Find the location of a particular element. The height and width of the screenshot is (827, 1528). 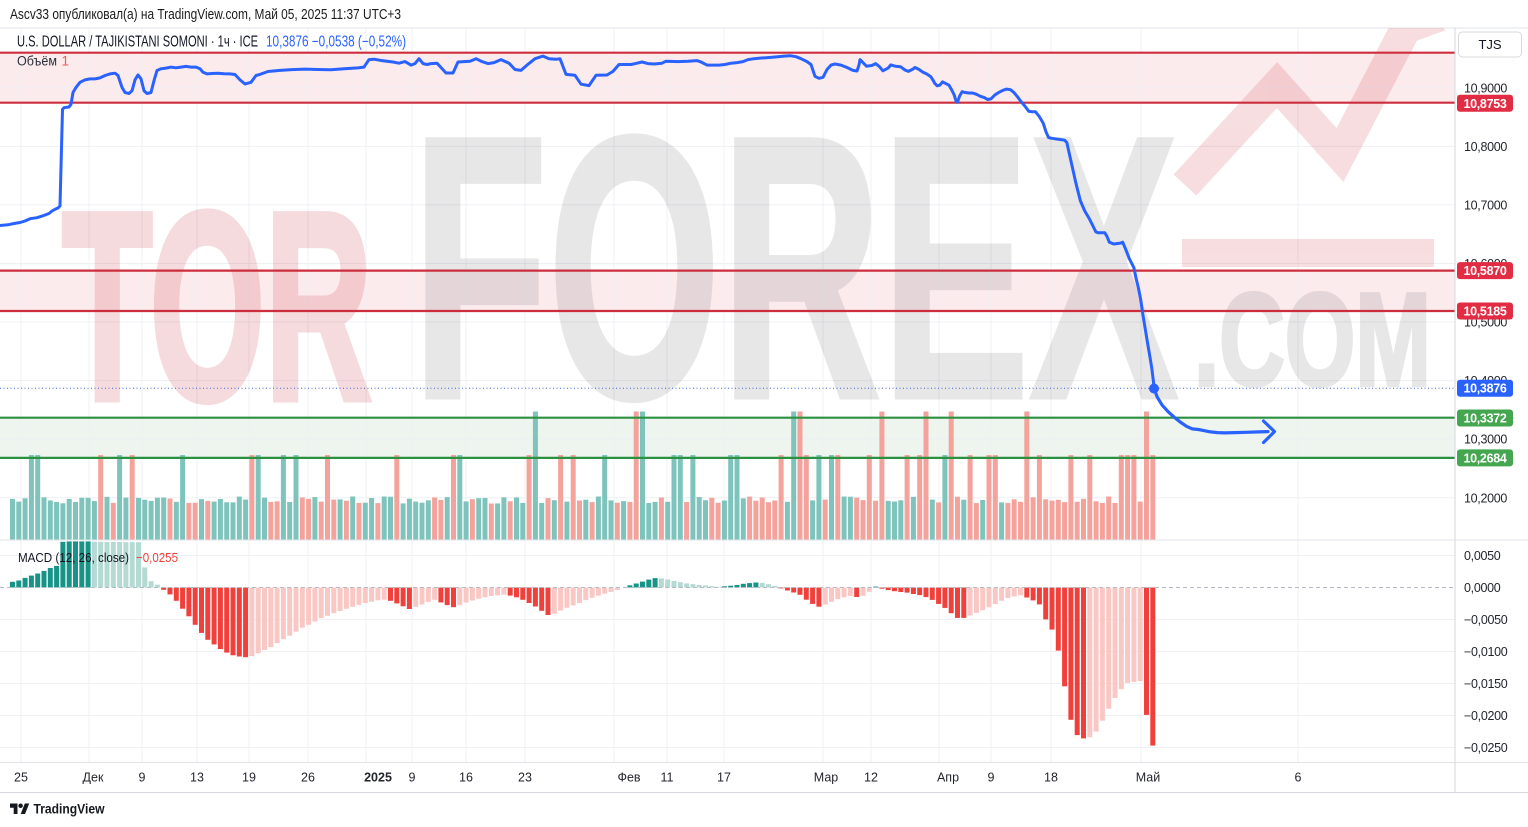

svg-text: Фев is located at coordinates (628, 778).